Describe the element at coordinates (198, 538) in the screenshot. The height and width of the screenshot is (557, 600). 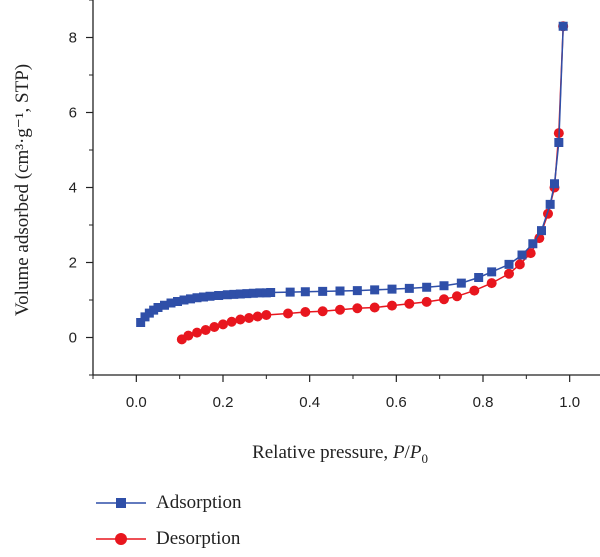
I see `legend-label-desorption: Desorption` at that location.